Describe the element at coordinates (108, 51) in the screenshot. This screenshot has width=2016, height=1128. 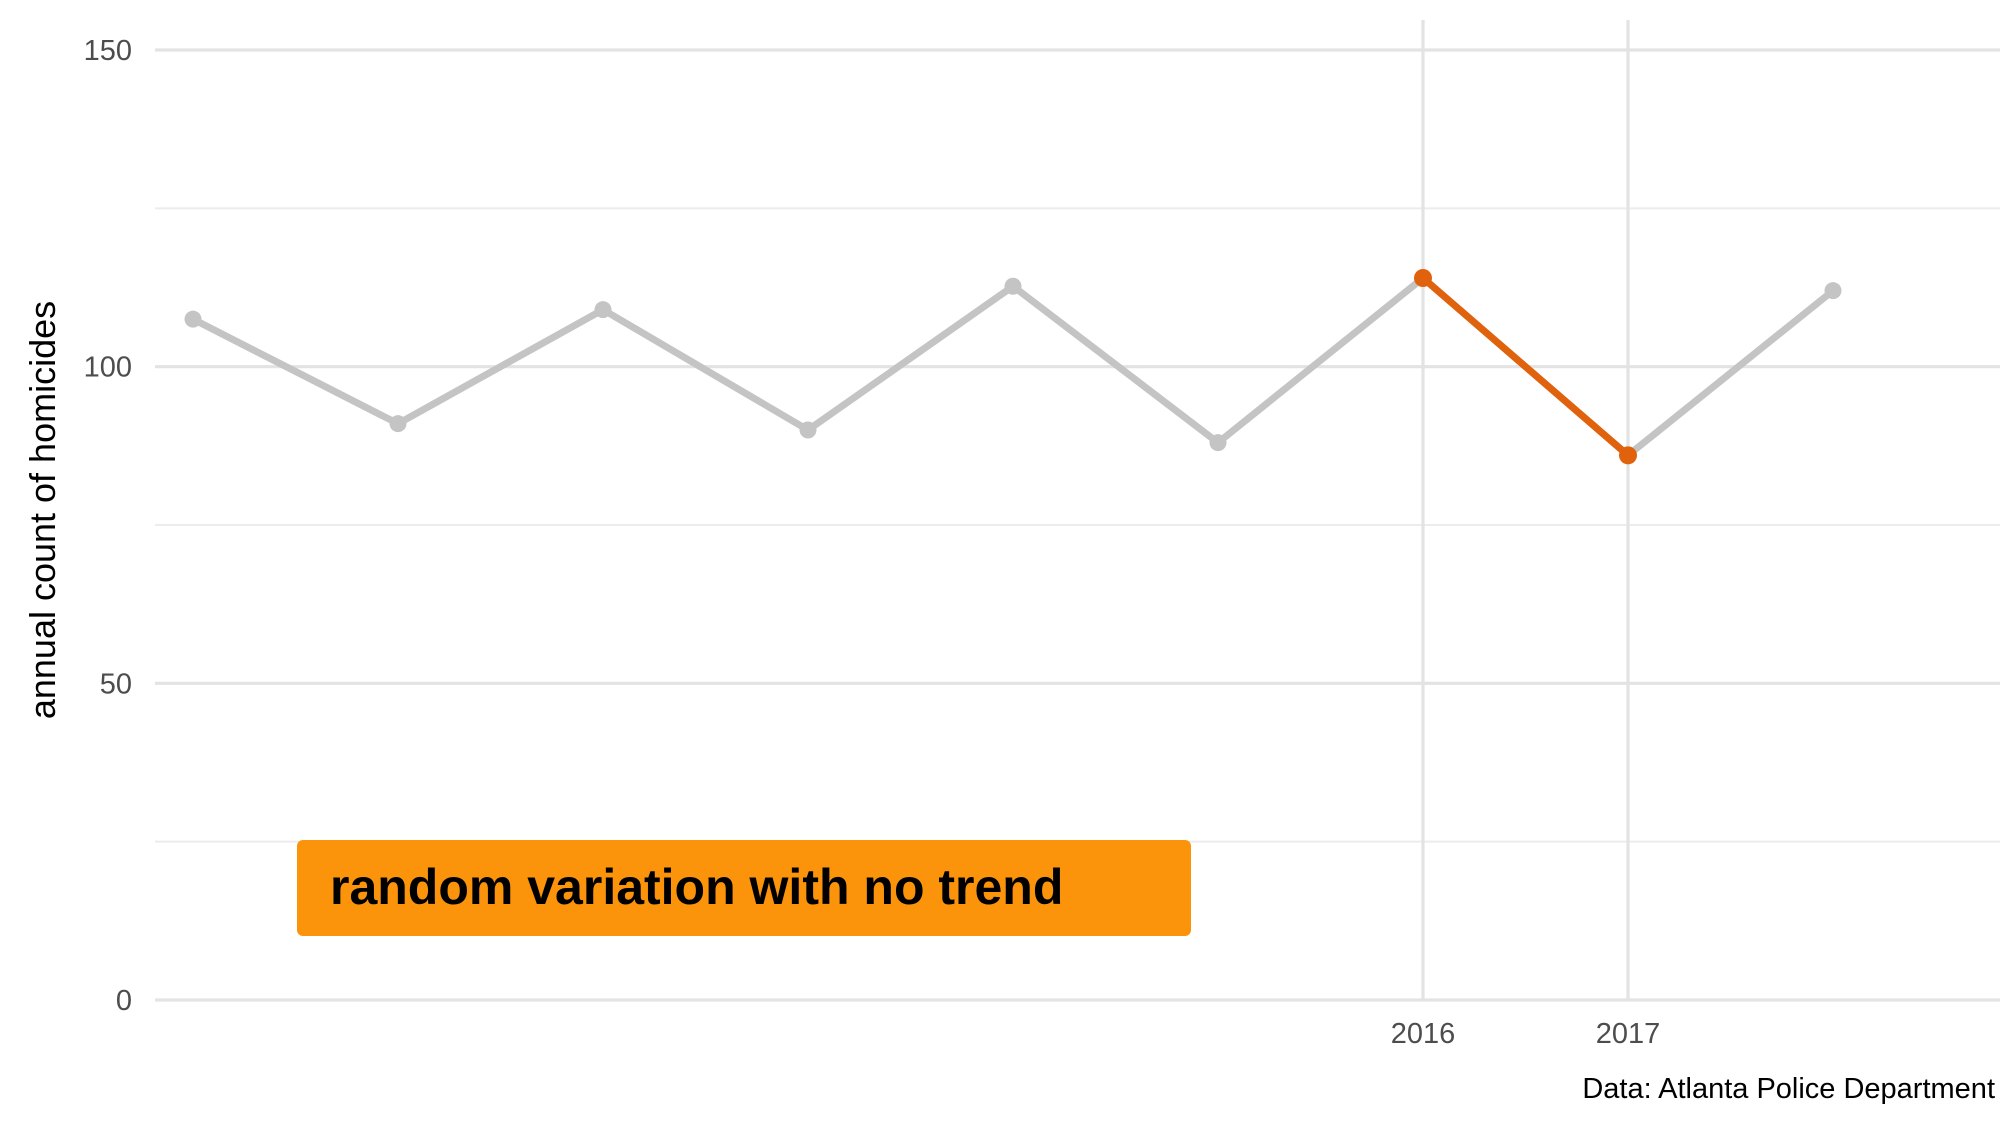
I see `y-tick-label: 150` at that location.